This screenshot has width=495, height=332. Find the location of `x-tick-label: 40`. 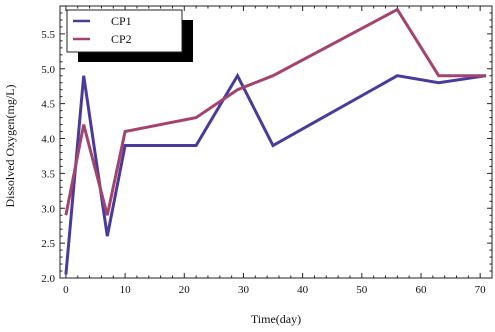

x-tick-label: 40 is located at coordinates (303, 290).